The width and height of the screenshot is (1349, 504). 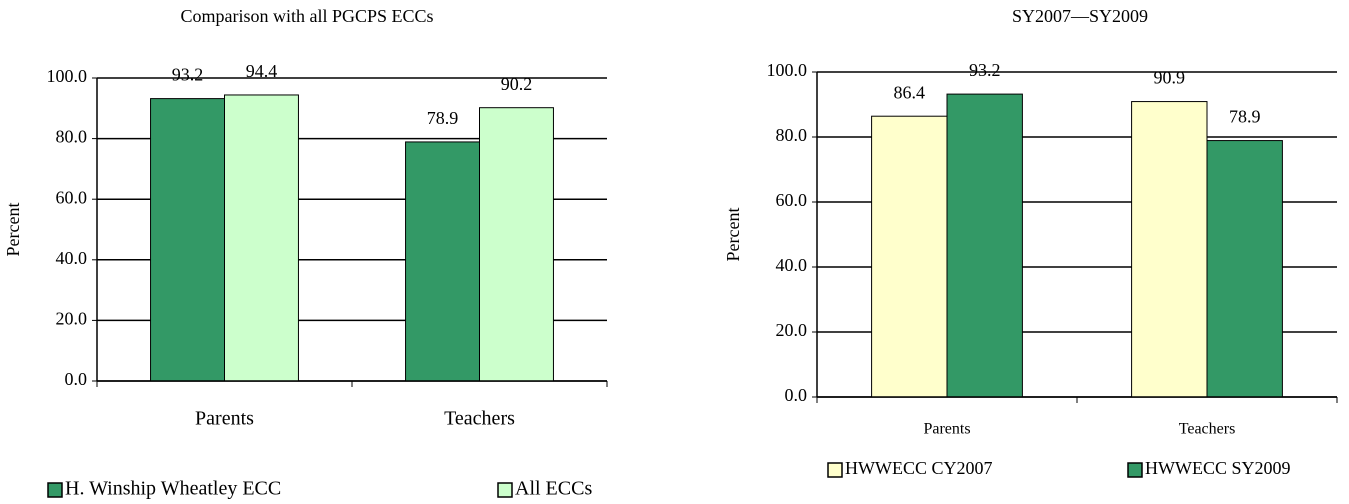 I want to click on chart-title: Comparison with all PGCPS ECCs, so click(x=306, y=16).